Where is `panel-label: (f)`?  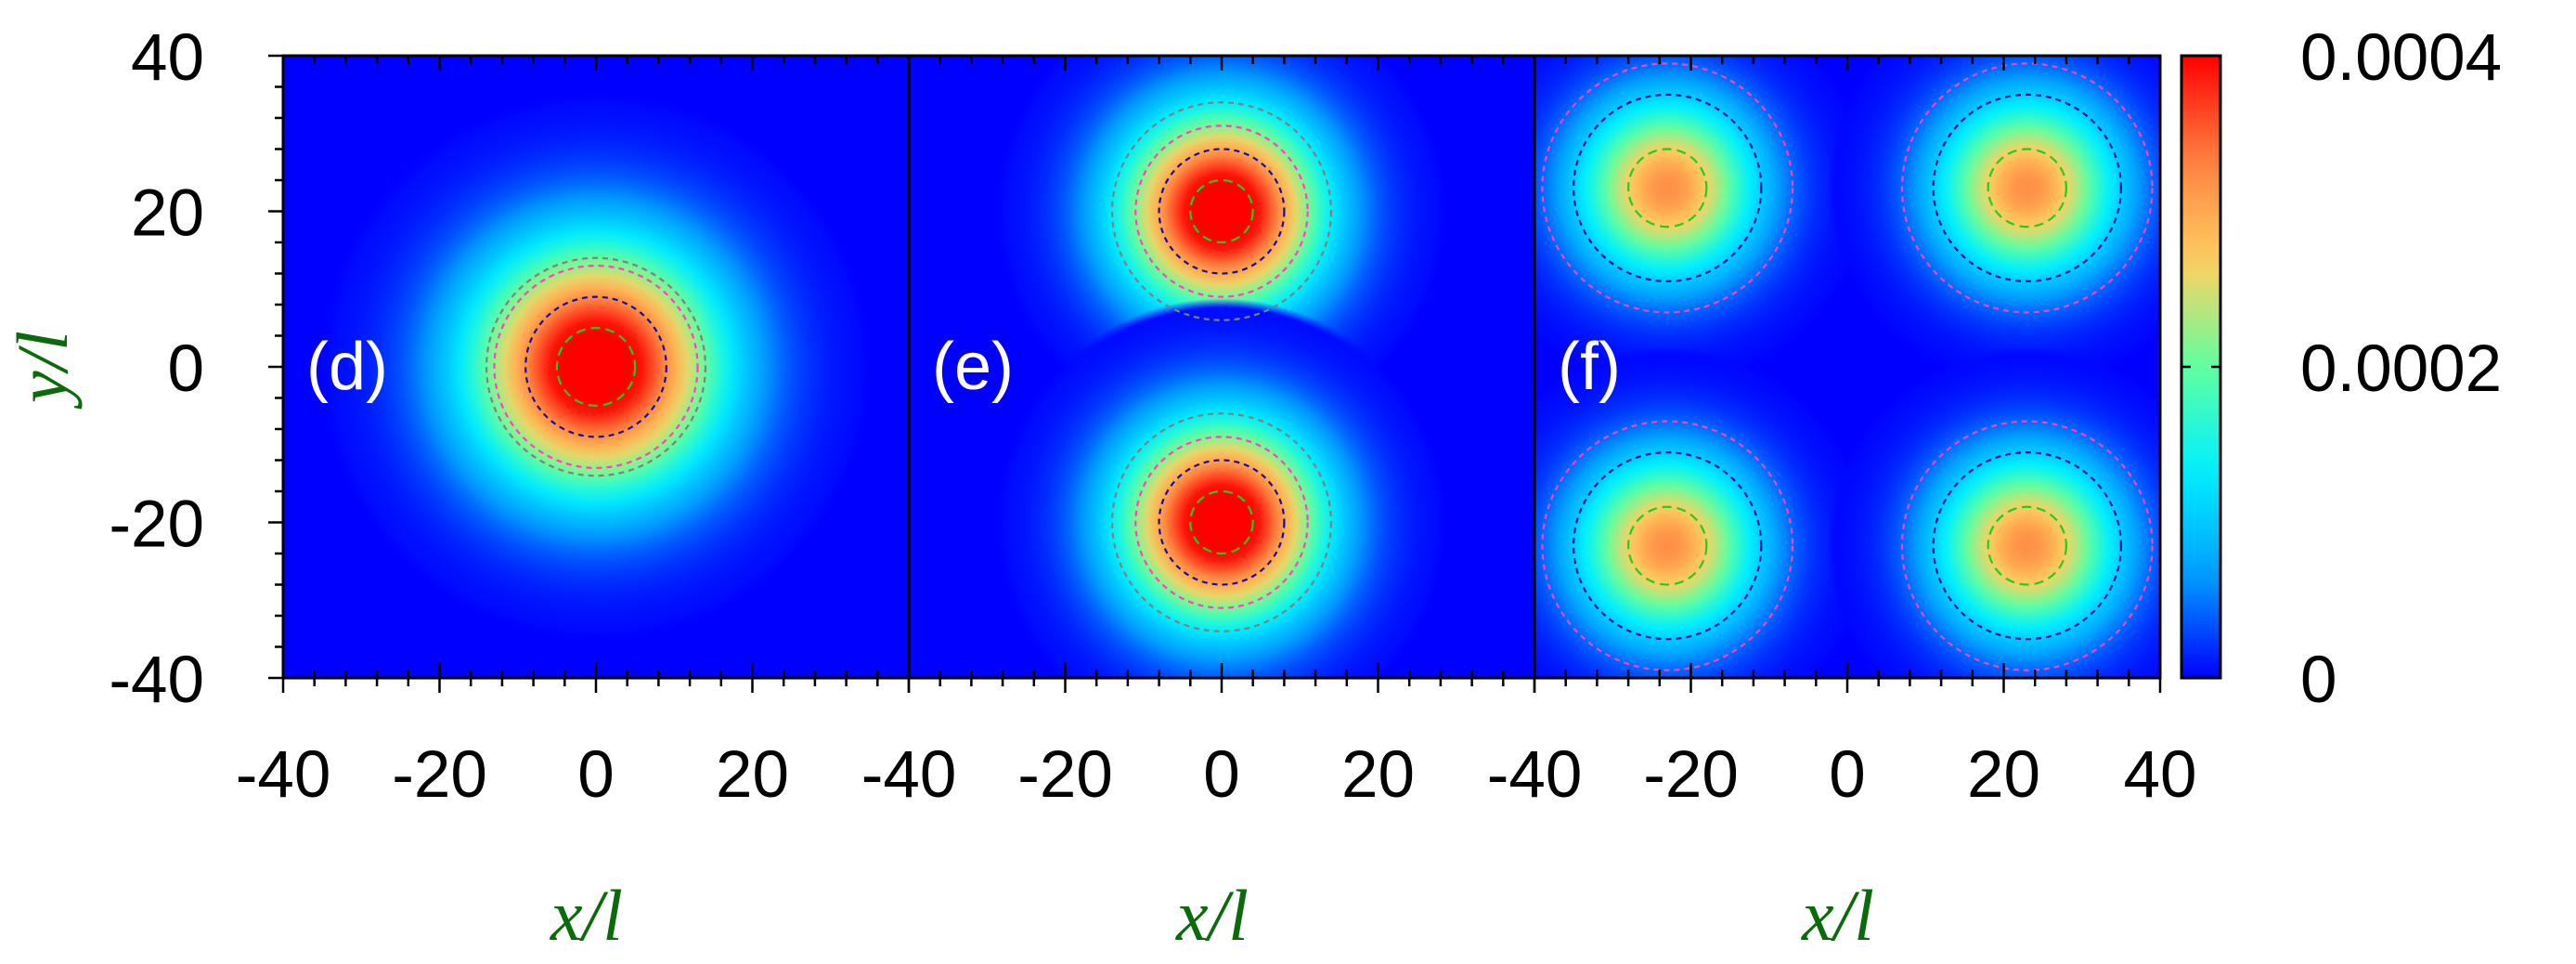
panel-label: (f) is located at coordinates (1589, 367).